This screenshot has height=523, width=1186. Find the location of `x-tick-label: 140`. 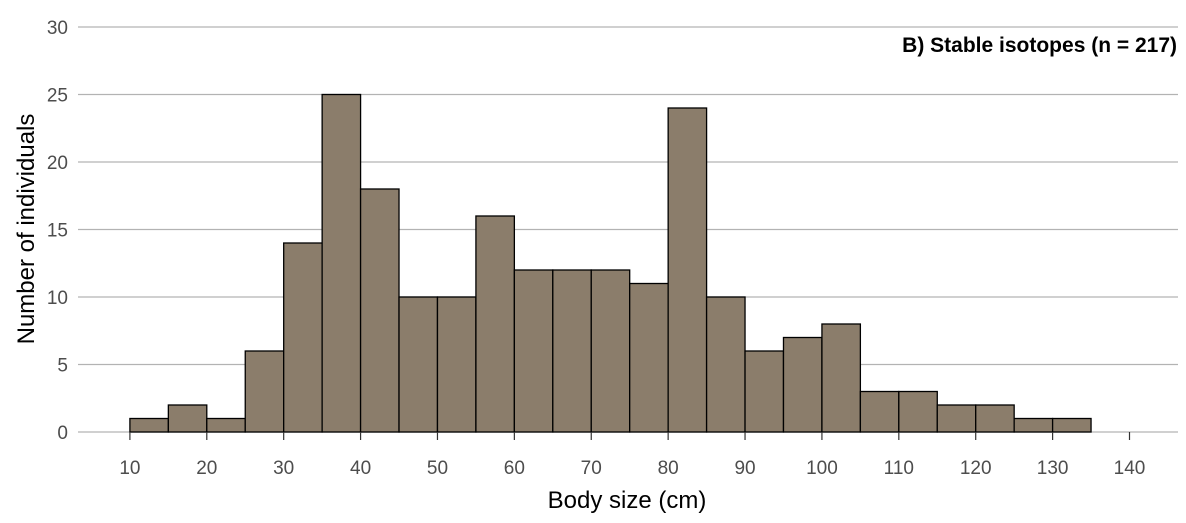

x-tick-label: 140 is located at coordinates (1130, 468).